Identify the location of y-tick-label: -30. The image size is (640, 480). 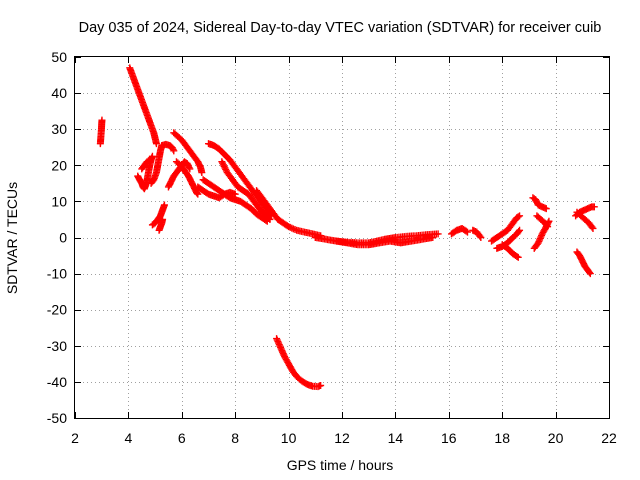
(57, 346).